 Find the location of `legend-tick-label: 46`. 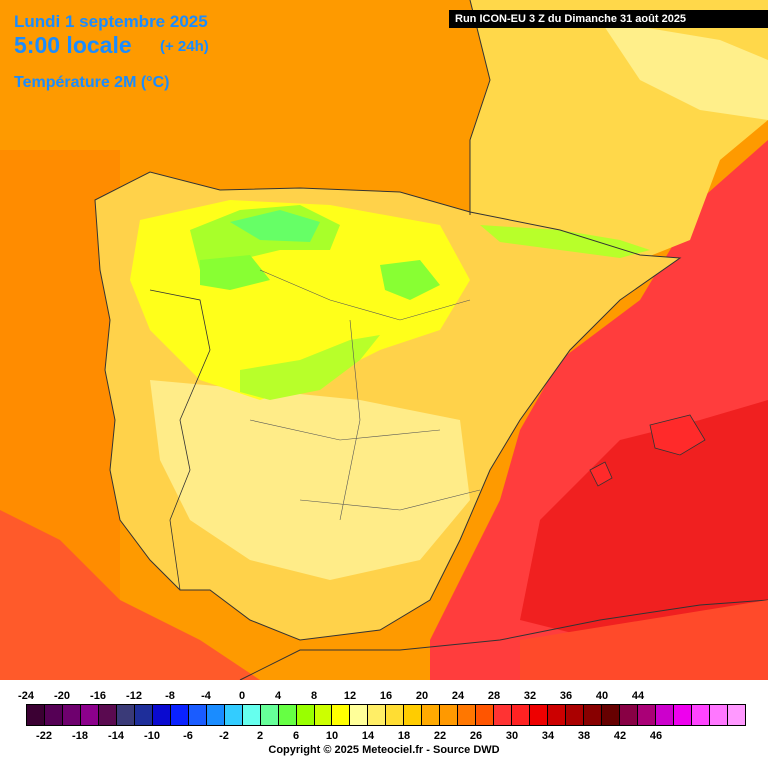

legend-tick-label: 46 is located at coordinates (656, 736).